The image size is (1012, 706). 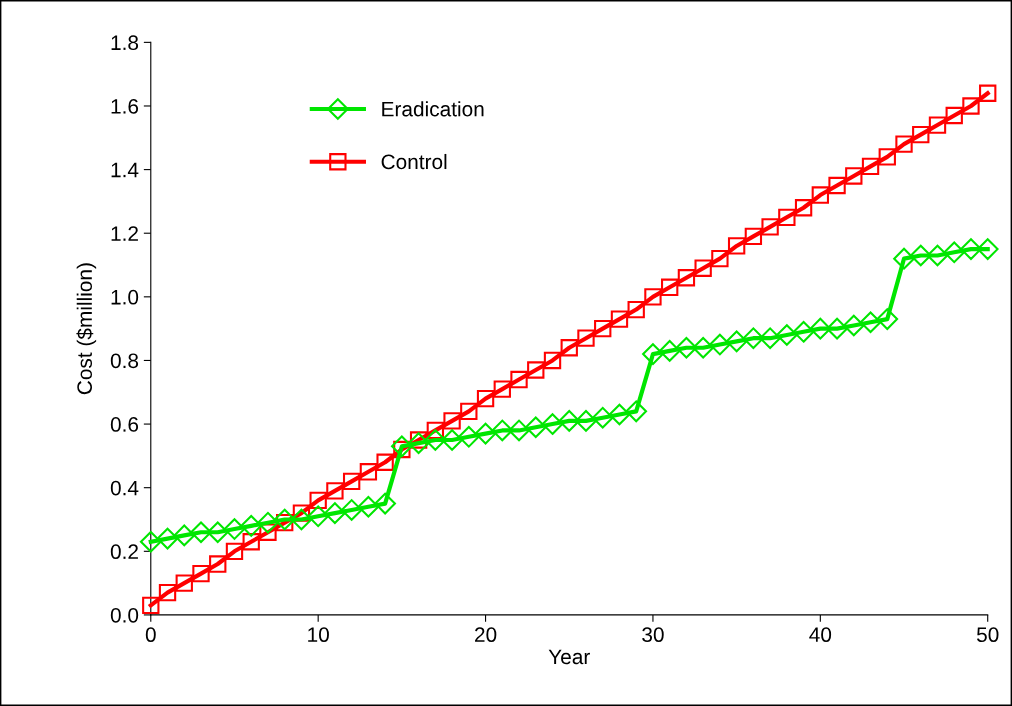 What do you see at coordinates (124, 361) in the screenshot?
I see `y-tick-label: 0.8` at bounding box center [124, 361].